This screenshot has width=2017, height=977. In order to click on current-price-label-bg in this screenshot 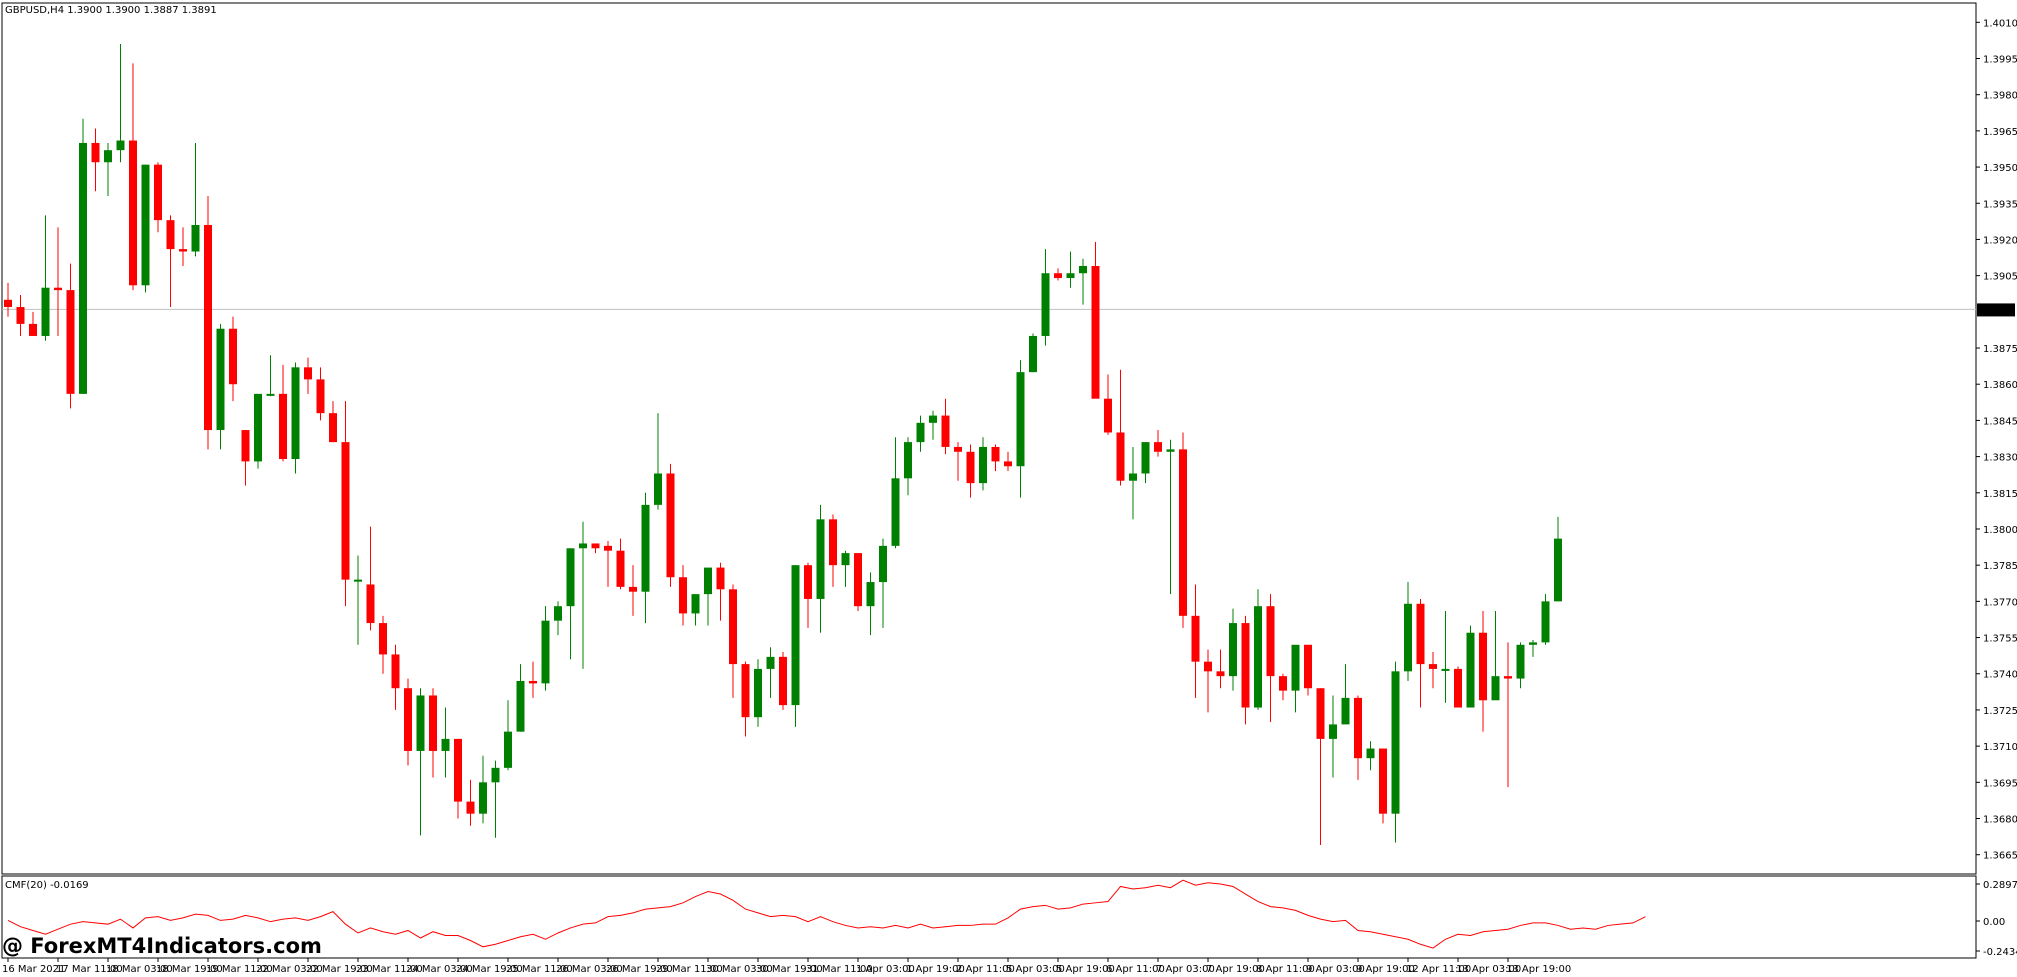, I will do `click(1996, 310)`.